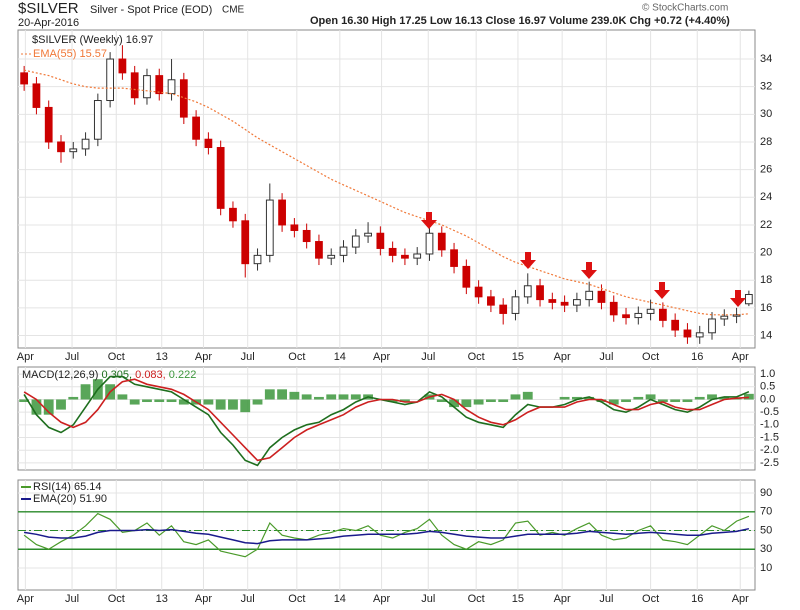 The height and width of the screenshot is (610, 800). Describe the element at coordinates (767, 399) in the screenshot. I see `y-tick-label: 0.0` at that location.